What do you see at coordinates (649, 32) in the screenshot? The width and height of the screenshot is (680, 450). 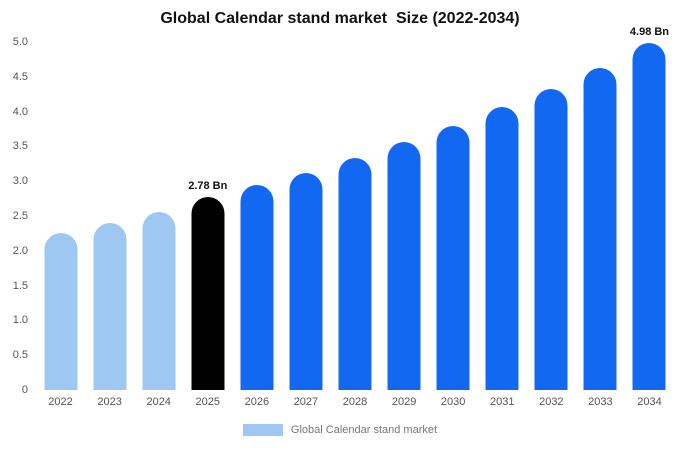 I see `bar-value-label: 4.98 Bn` at bounding box center [649, 32].